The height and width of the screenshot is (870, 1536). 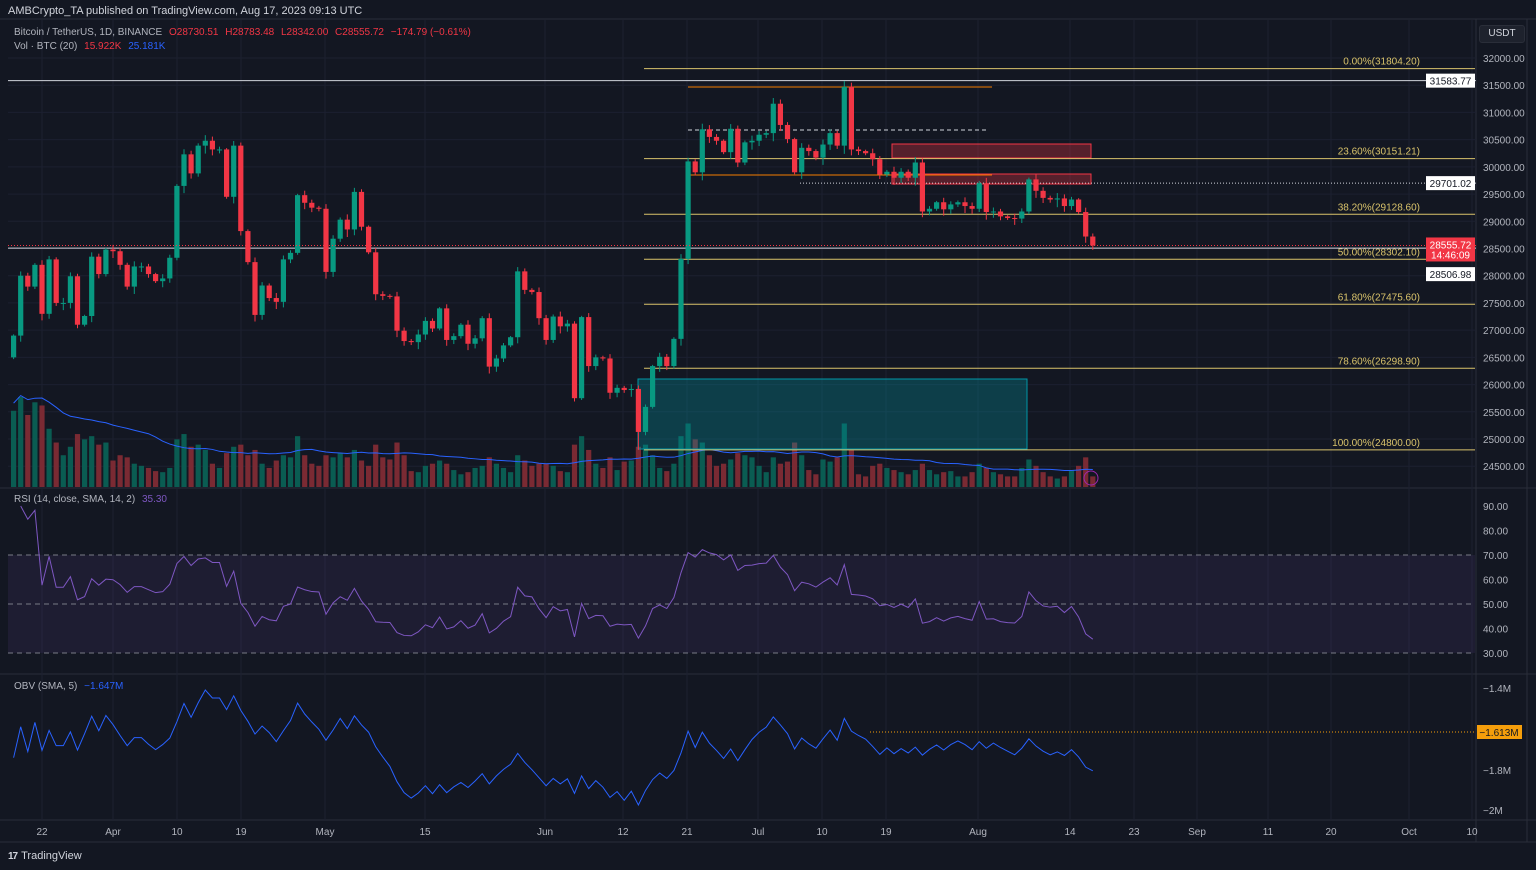 I want to click on supply-zone-box, so click(x=991, y=151).